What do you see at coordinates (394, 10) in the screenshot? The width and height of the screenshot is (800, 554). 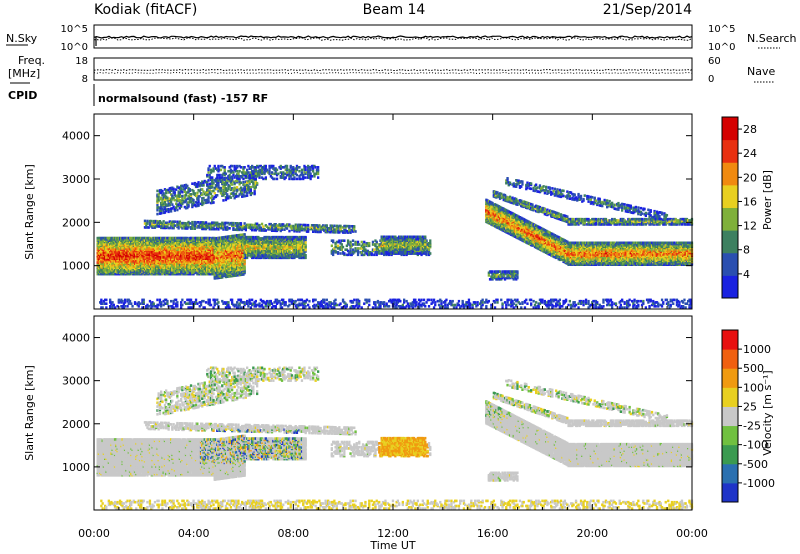 I see `beam-title: Beam 14` at bounding box center [394, 10].